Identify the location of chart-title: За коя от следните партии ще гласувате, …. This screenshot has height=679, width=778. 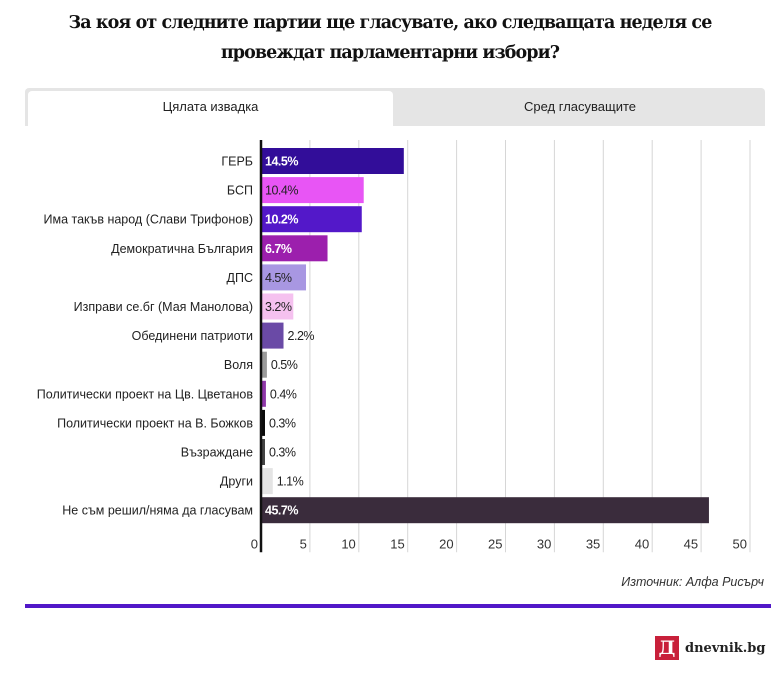
(390, 38).